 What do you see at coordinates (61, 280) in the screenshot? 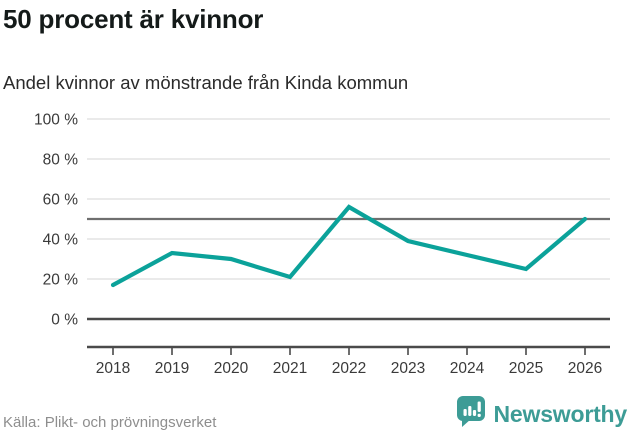
I see `y-tick-label: 20 %` at bounding box center [61, 280].